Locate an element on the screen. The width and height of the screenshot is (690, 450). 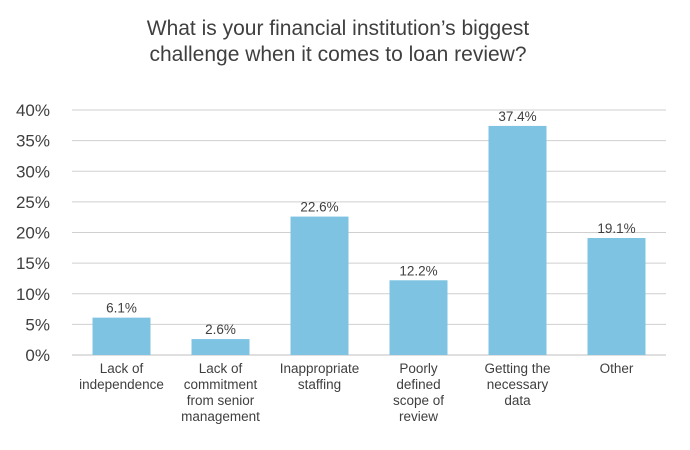
x-category-label: Inappropriate staffing is located at coordinates (320, 376).